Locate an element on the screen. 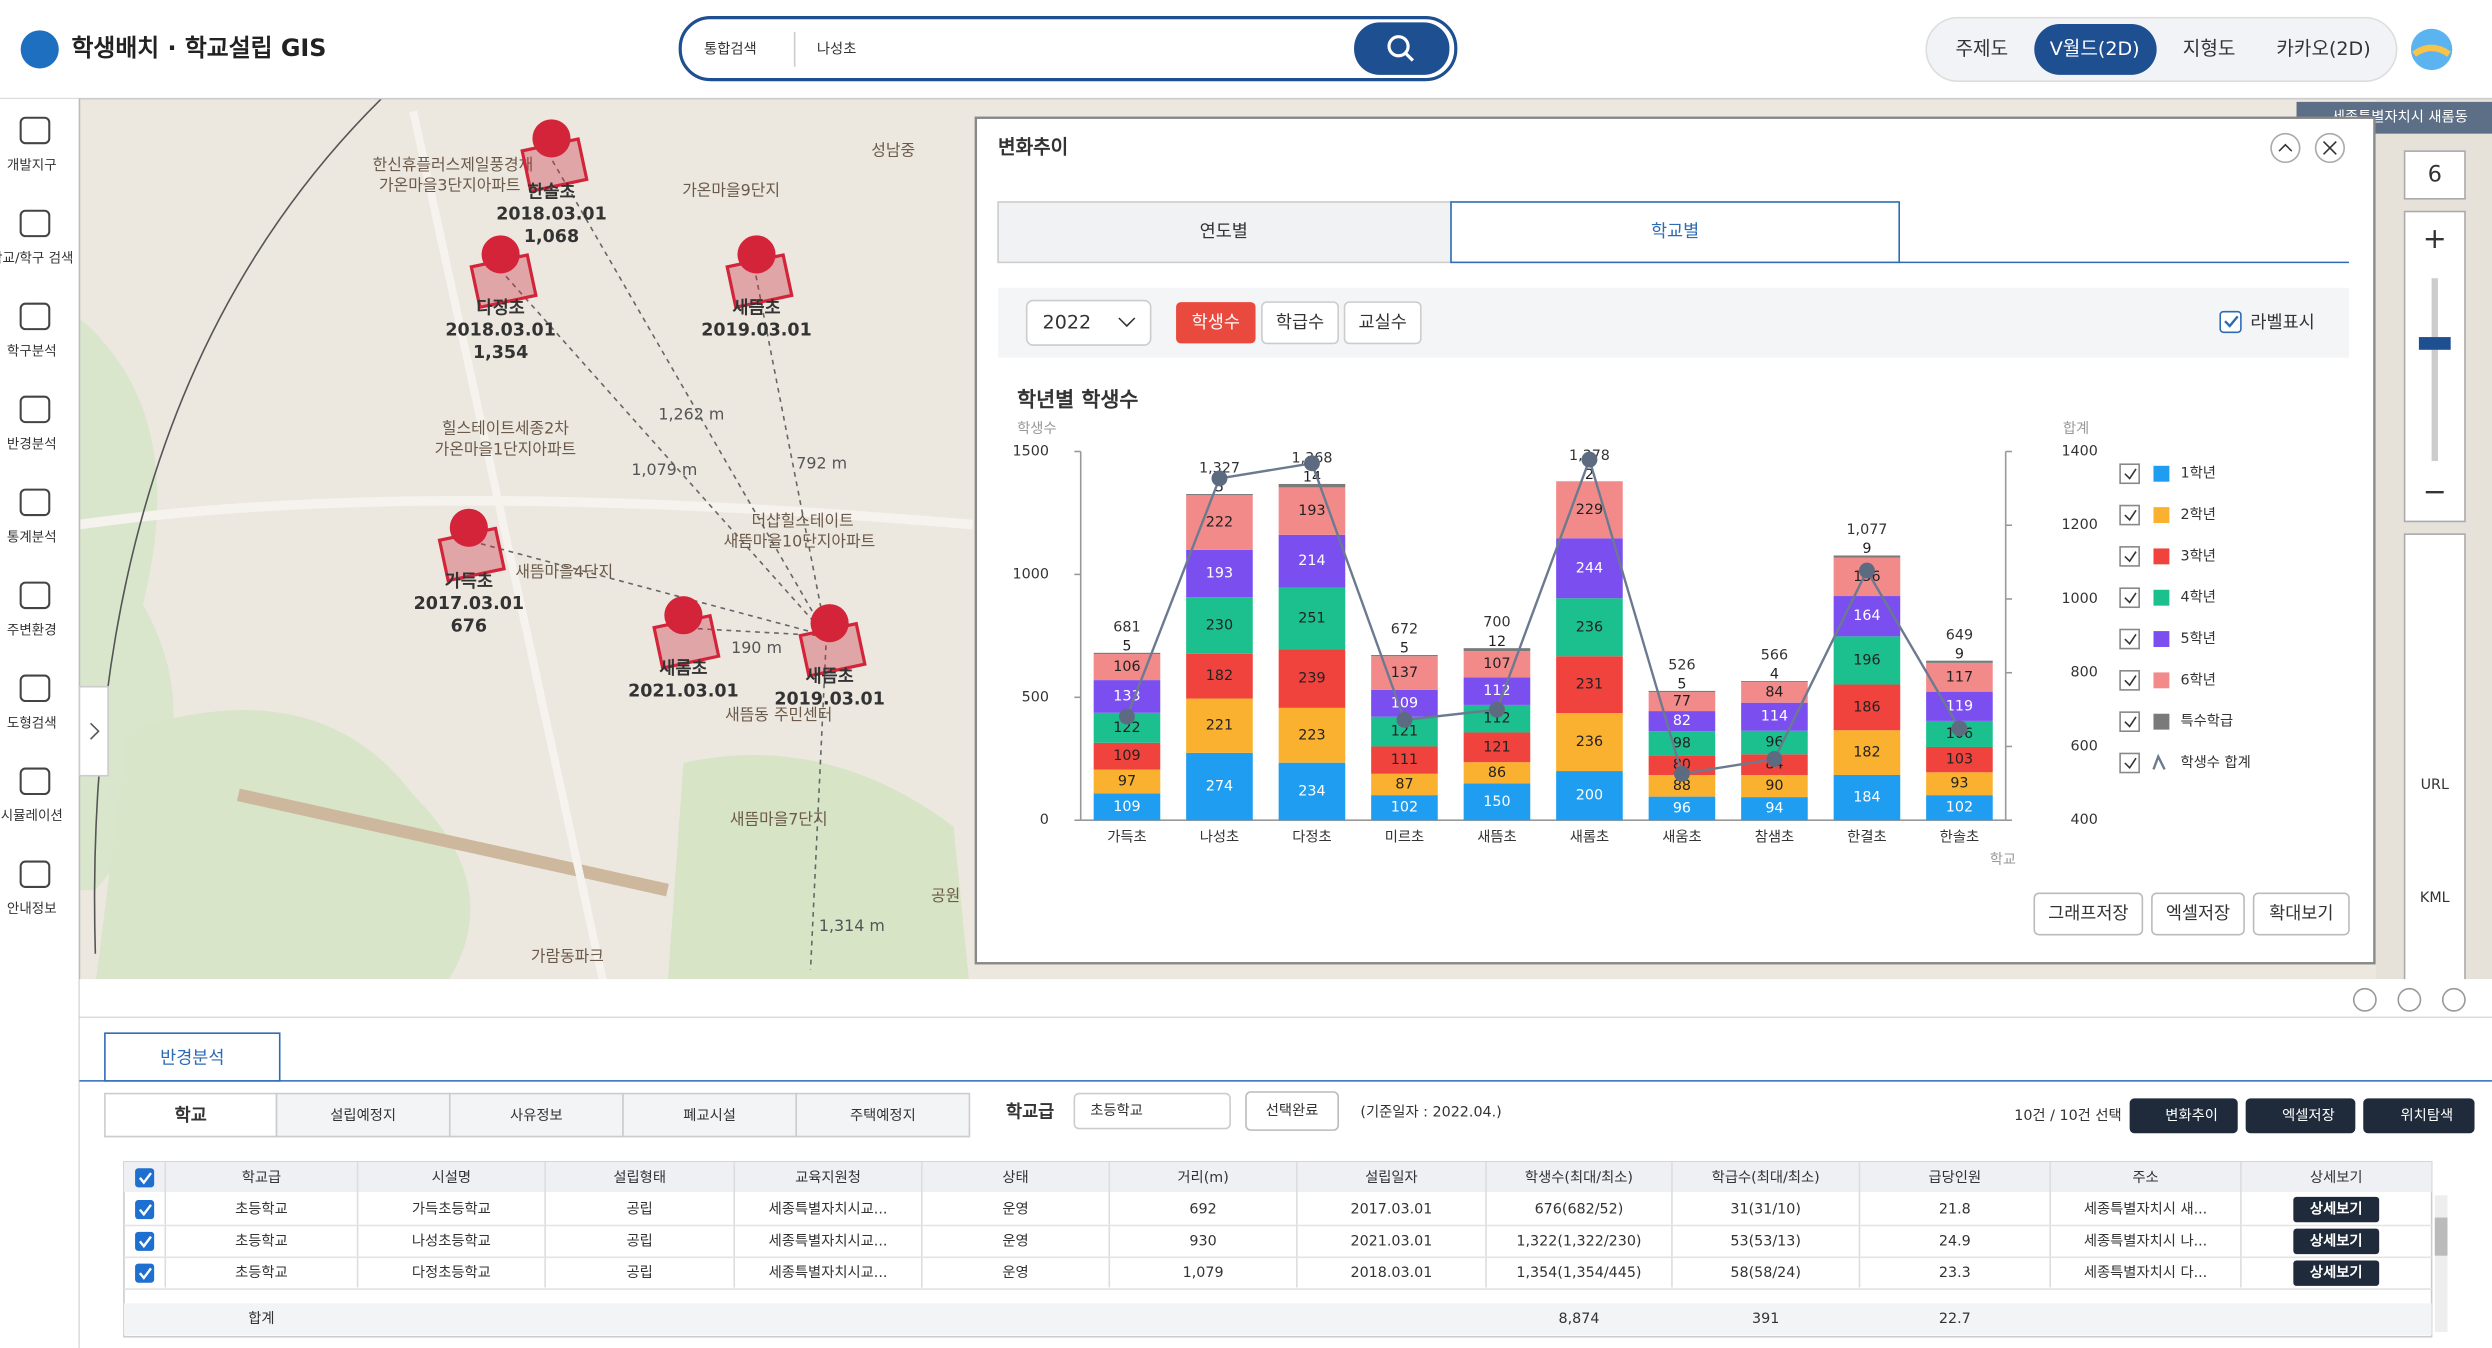  search-button is located at coordinates (1402, 48).